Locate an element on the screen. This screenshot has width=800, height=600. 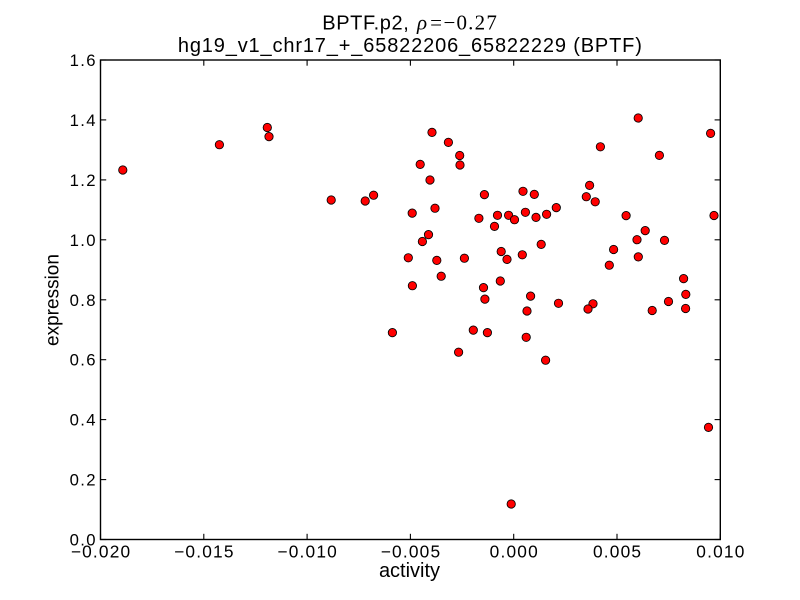
svg-text: −0.010 is located at coordinates (307, 552).